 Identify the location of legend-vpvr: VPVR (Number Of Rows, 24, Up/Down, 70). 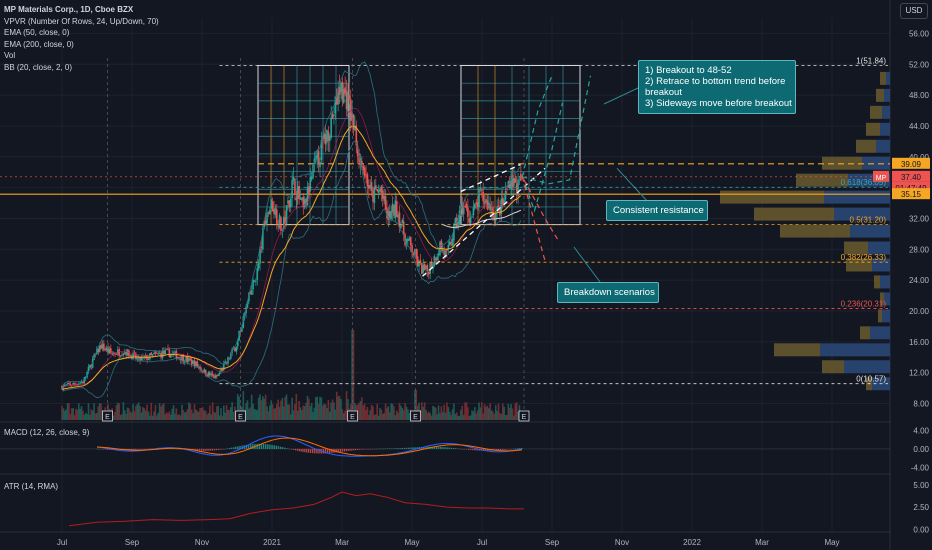
(81, 21).